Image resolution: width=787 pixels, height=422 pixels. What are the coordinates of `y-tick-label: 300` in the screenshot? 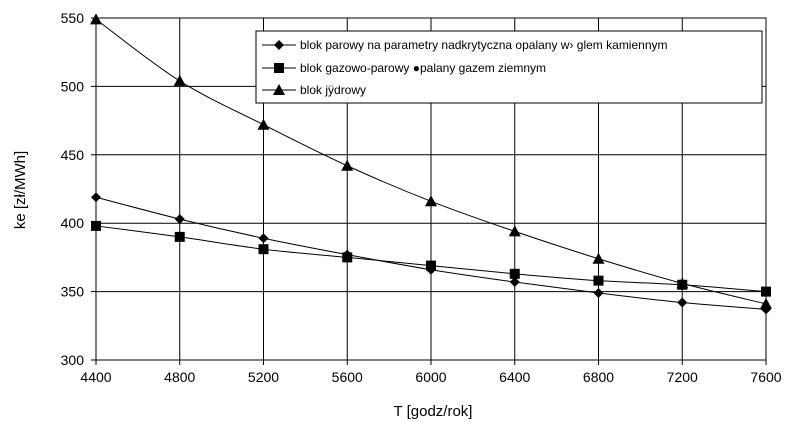 It's located at (73, 360).